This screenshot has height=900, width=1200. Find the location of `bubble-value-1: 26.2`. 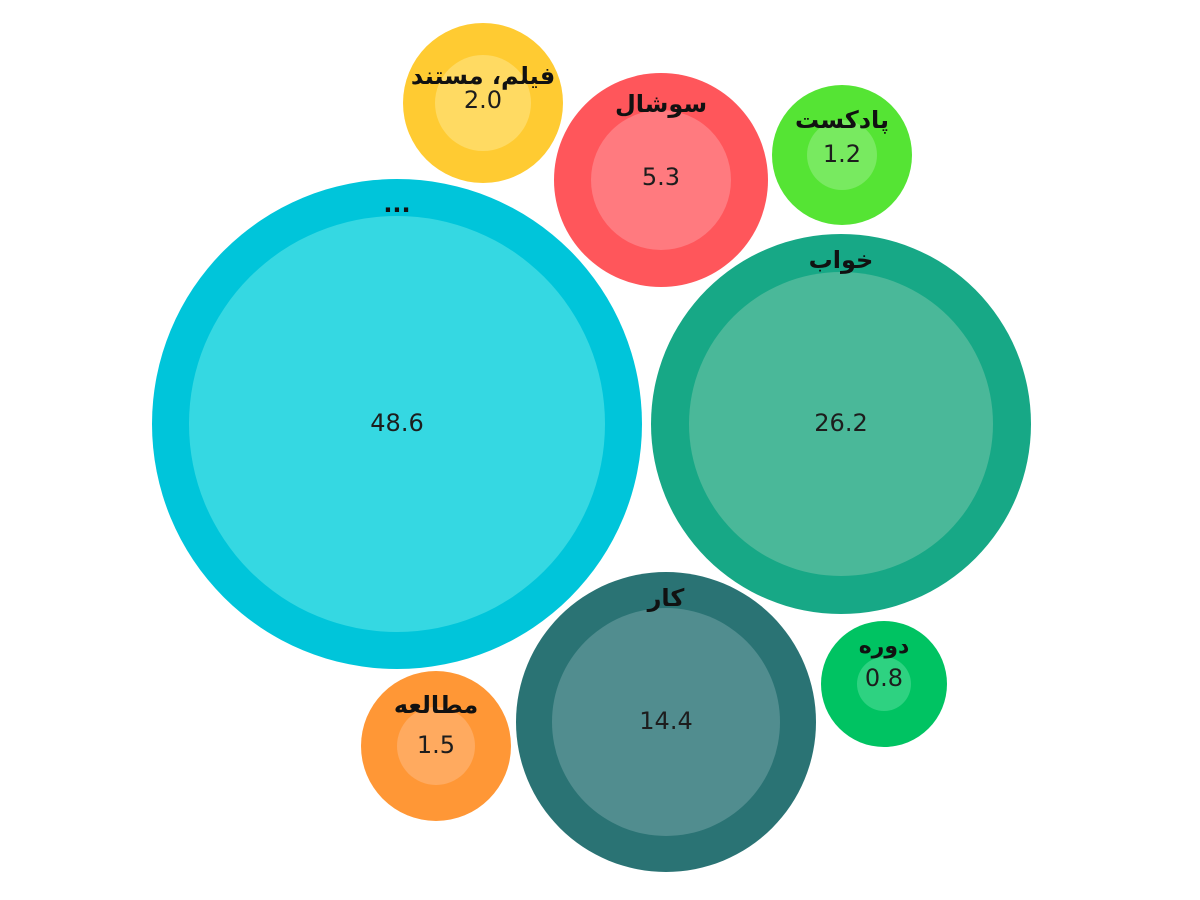

bubble-value-1: 26.2 is located at coordinates (840, 423).